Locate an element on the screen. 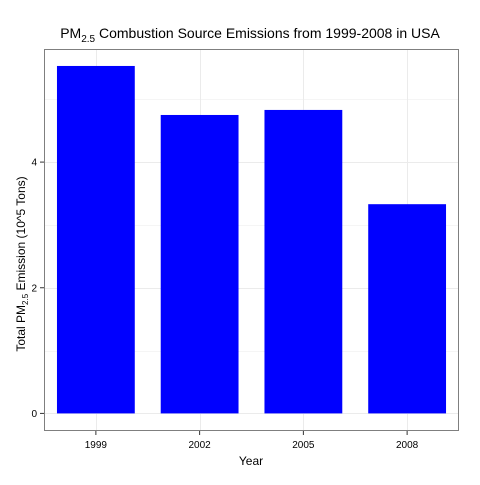  chart-title-prefix: PM is located at coordinates (70, 33).